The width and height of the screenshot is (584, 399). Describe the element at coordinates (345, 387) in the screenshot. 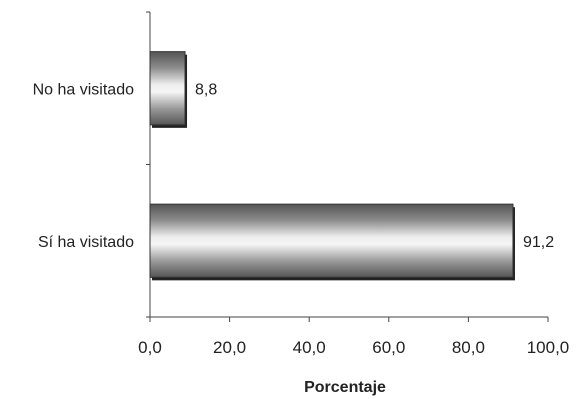

I see `x-axis-title: Porcentaje` at that location.